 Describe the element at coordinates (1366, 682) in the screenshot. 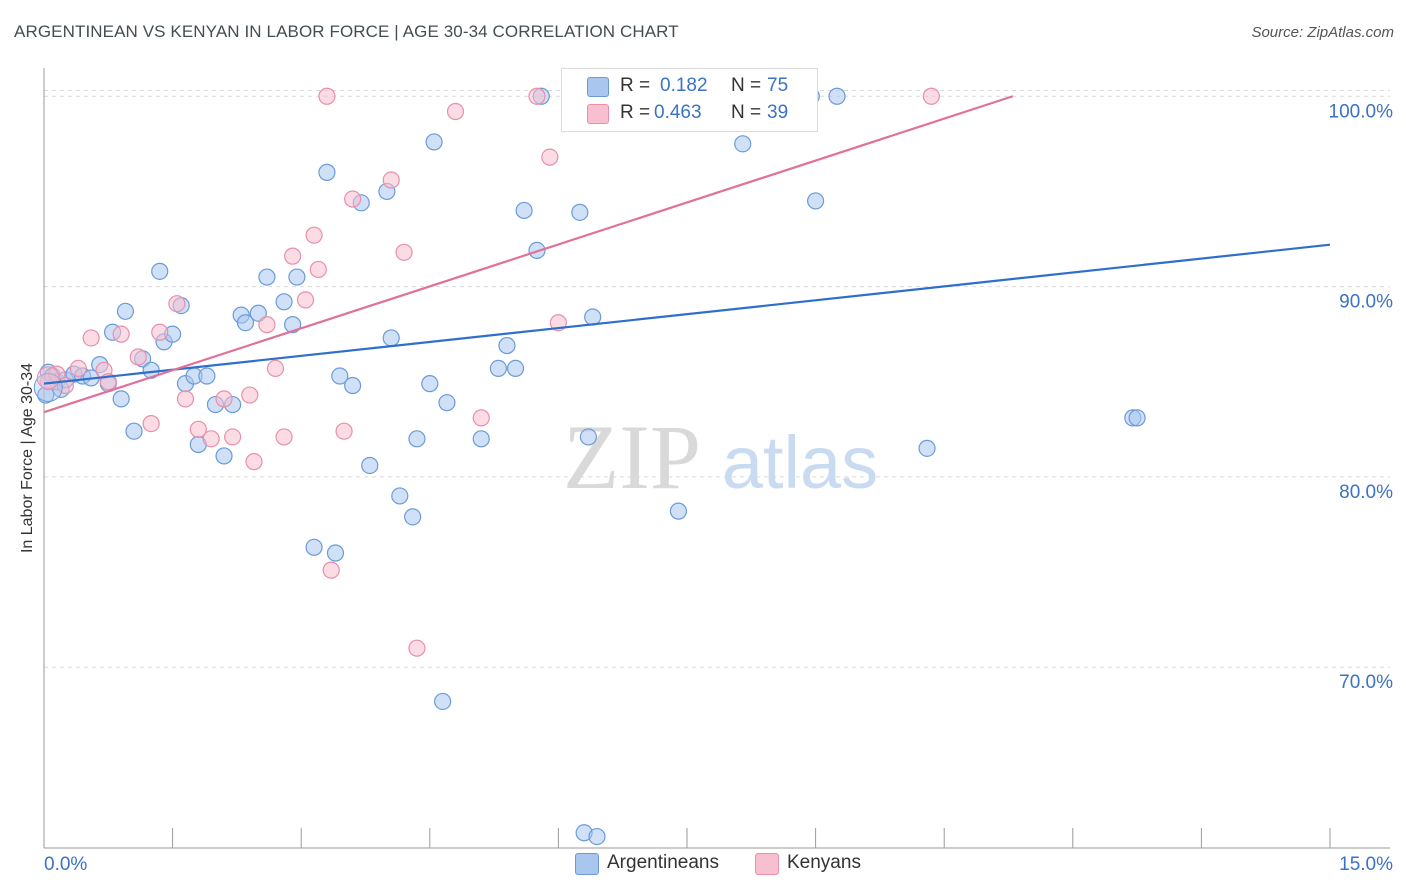

I see `y-tick-label: 70.0%` at that location.